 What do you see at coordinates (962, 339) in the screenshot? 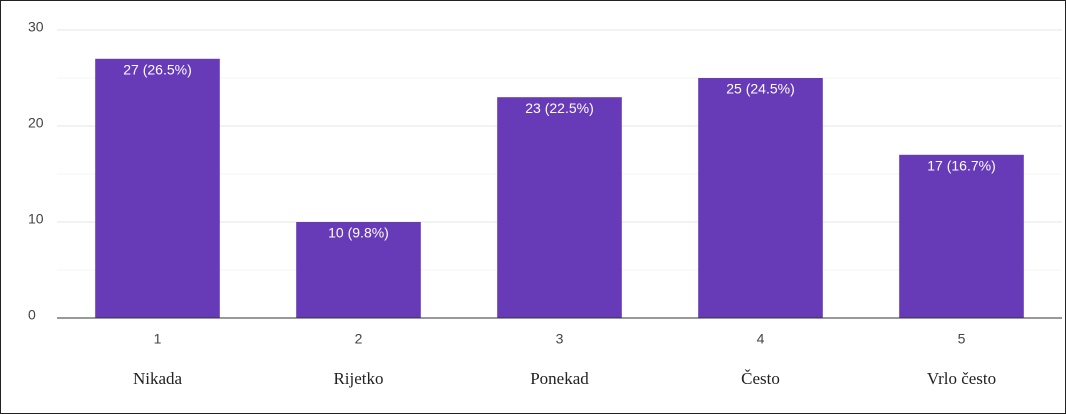
I see `x-tick-label: 5` at bounding box center [962, 339].